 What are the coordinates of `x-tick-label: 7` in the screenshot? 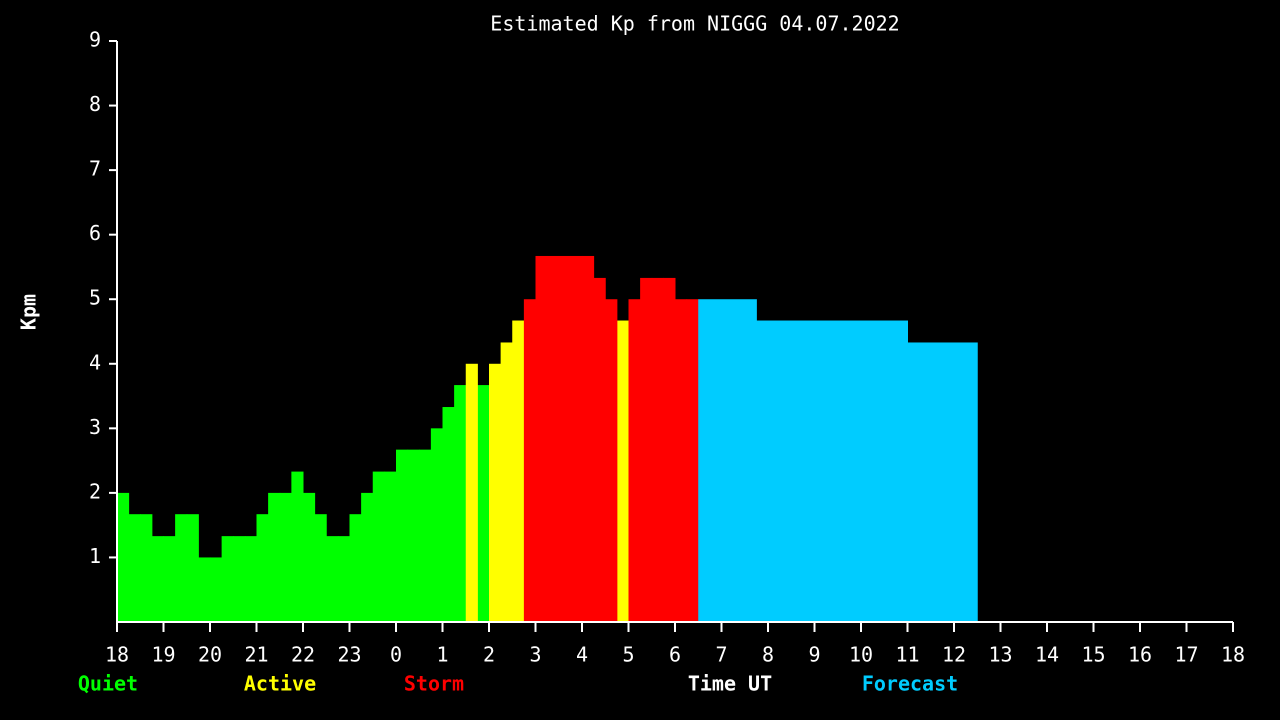 It's located at (721, 655).